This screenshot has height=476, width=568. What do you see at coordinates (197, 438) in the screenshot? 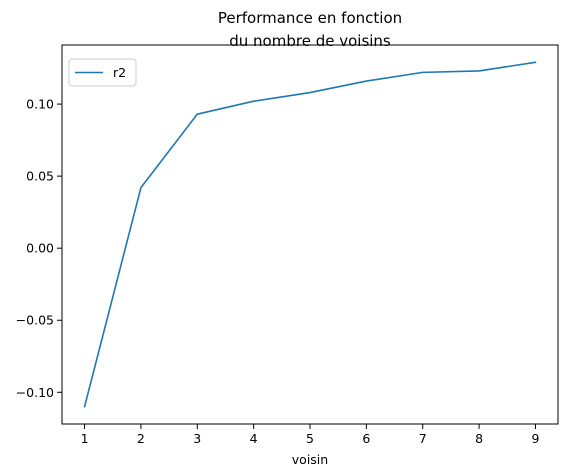
I see `x-tick-label: 3` at bounding box center [197, 438].